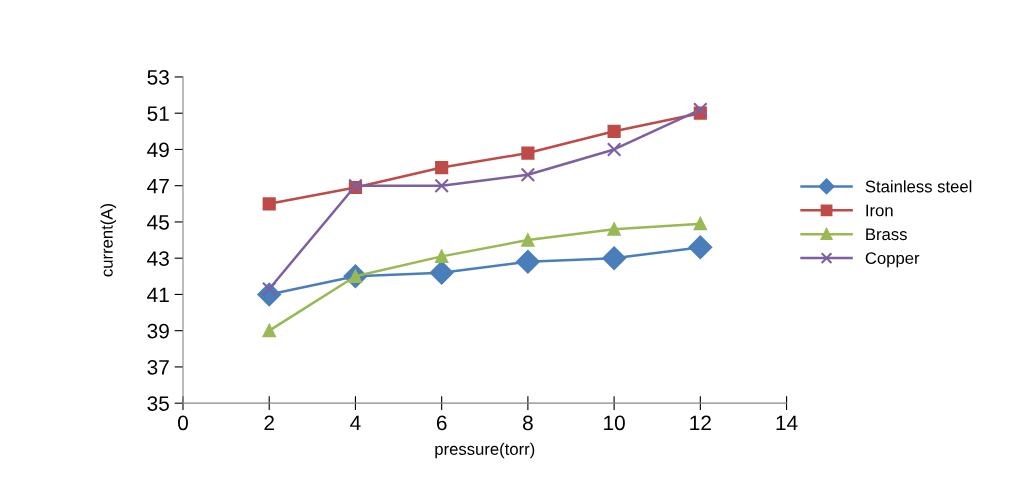  What do you see at coordinates (158, 186) in the screenshot?
I see `y-tick-label: 47` at bounding box center [158, 186].